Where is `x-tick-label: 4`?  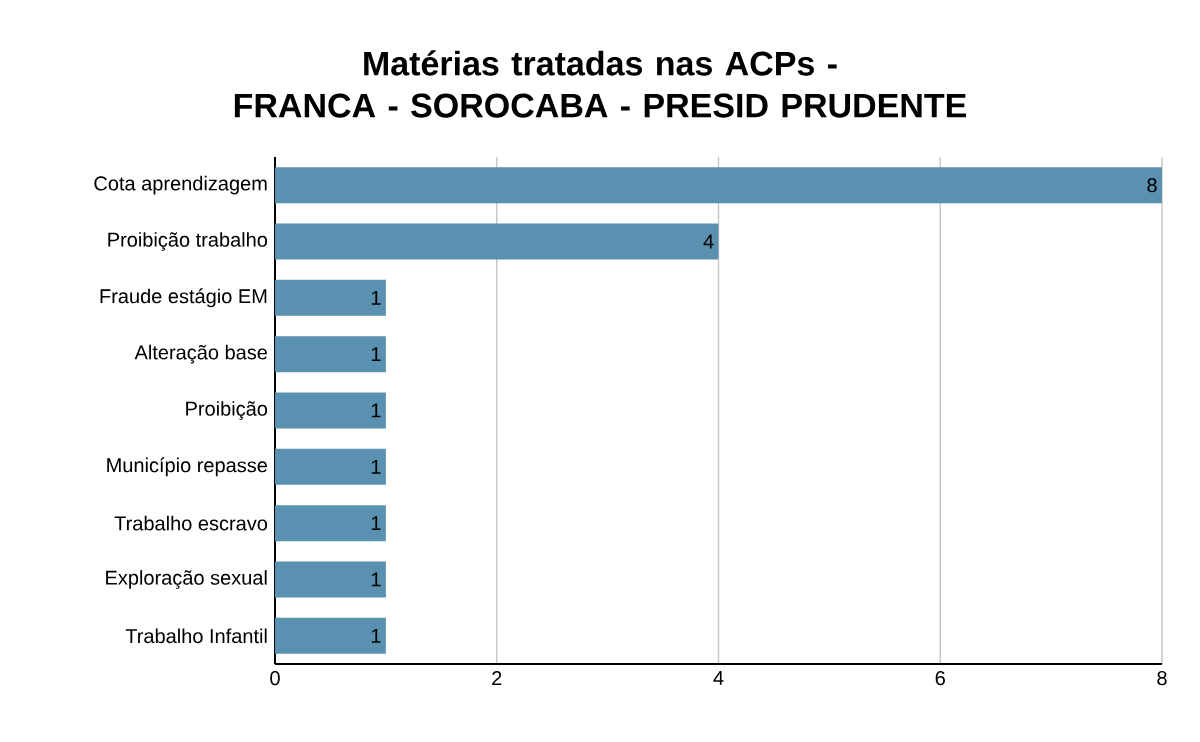
x-tick-label: 4 is located at coordinates (718, 678).